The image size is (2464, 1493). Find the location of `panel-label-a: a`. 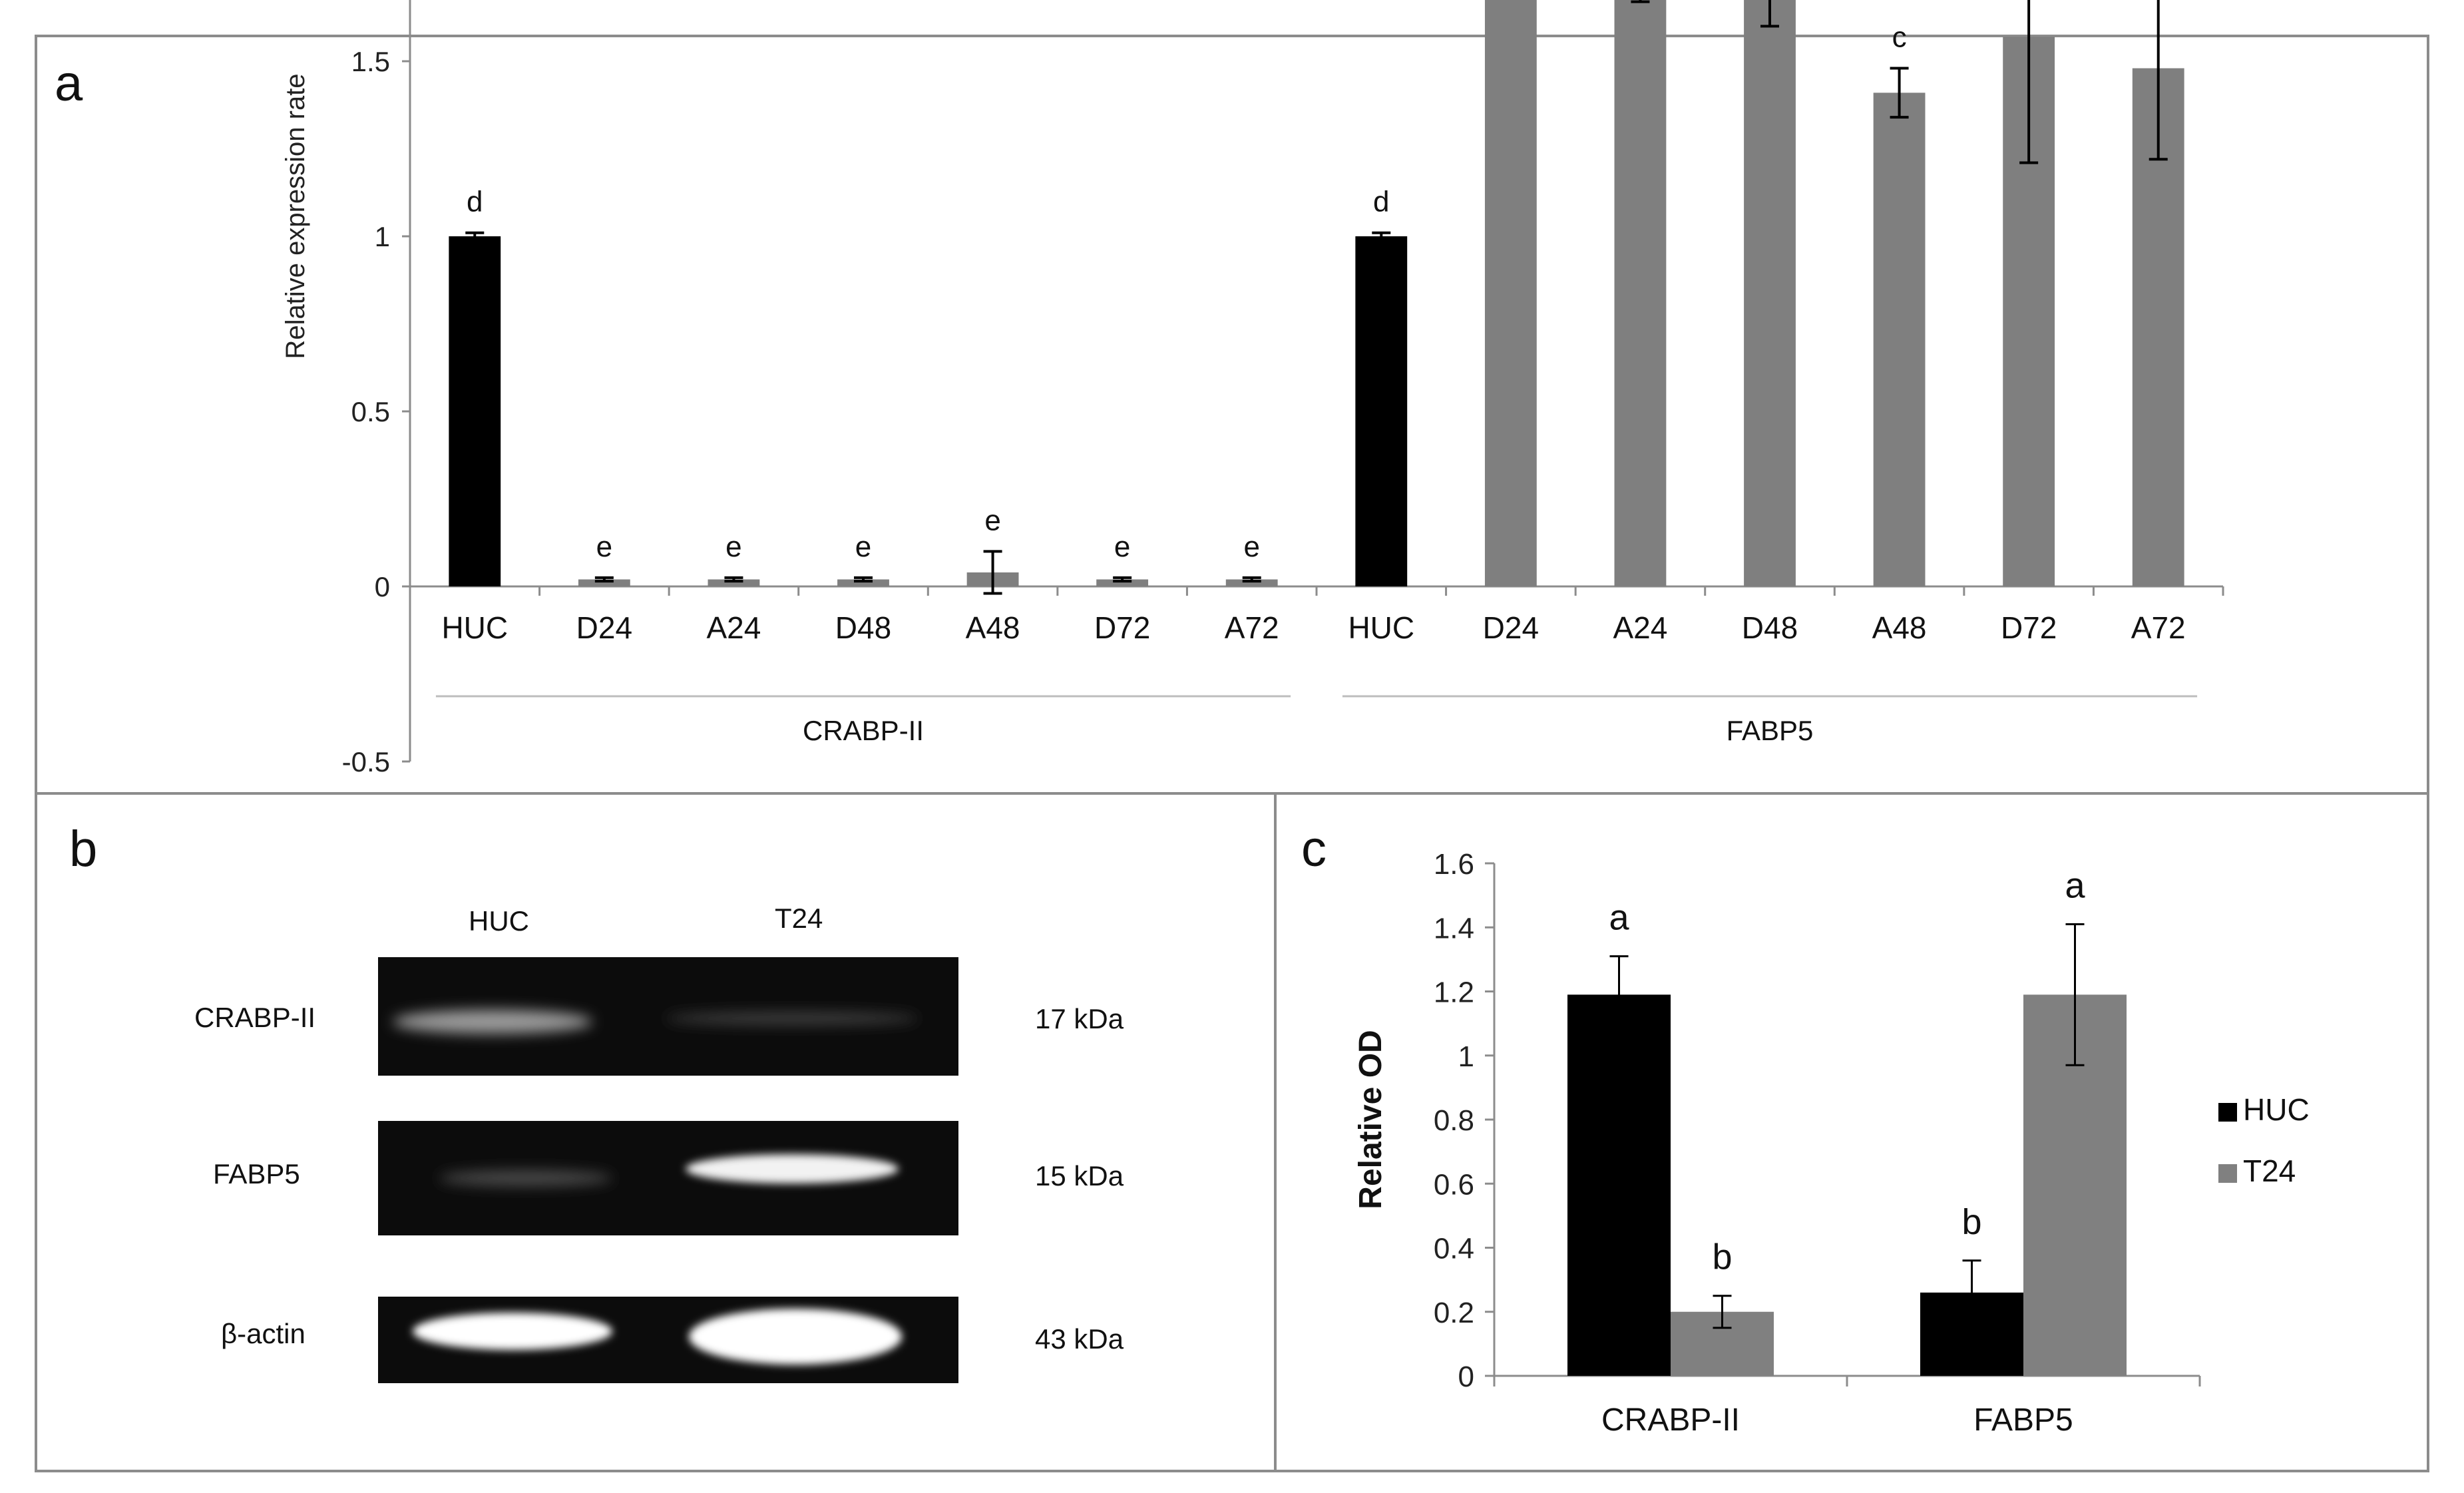

panel-label-a: a is located at coordinates (69, 83).